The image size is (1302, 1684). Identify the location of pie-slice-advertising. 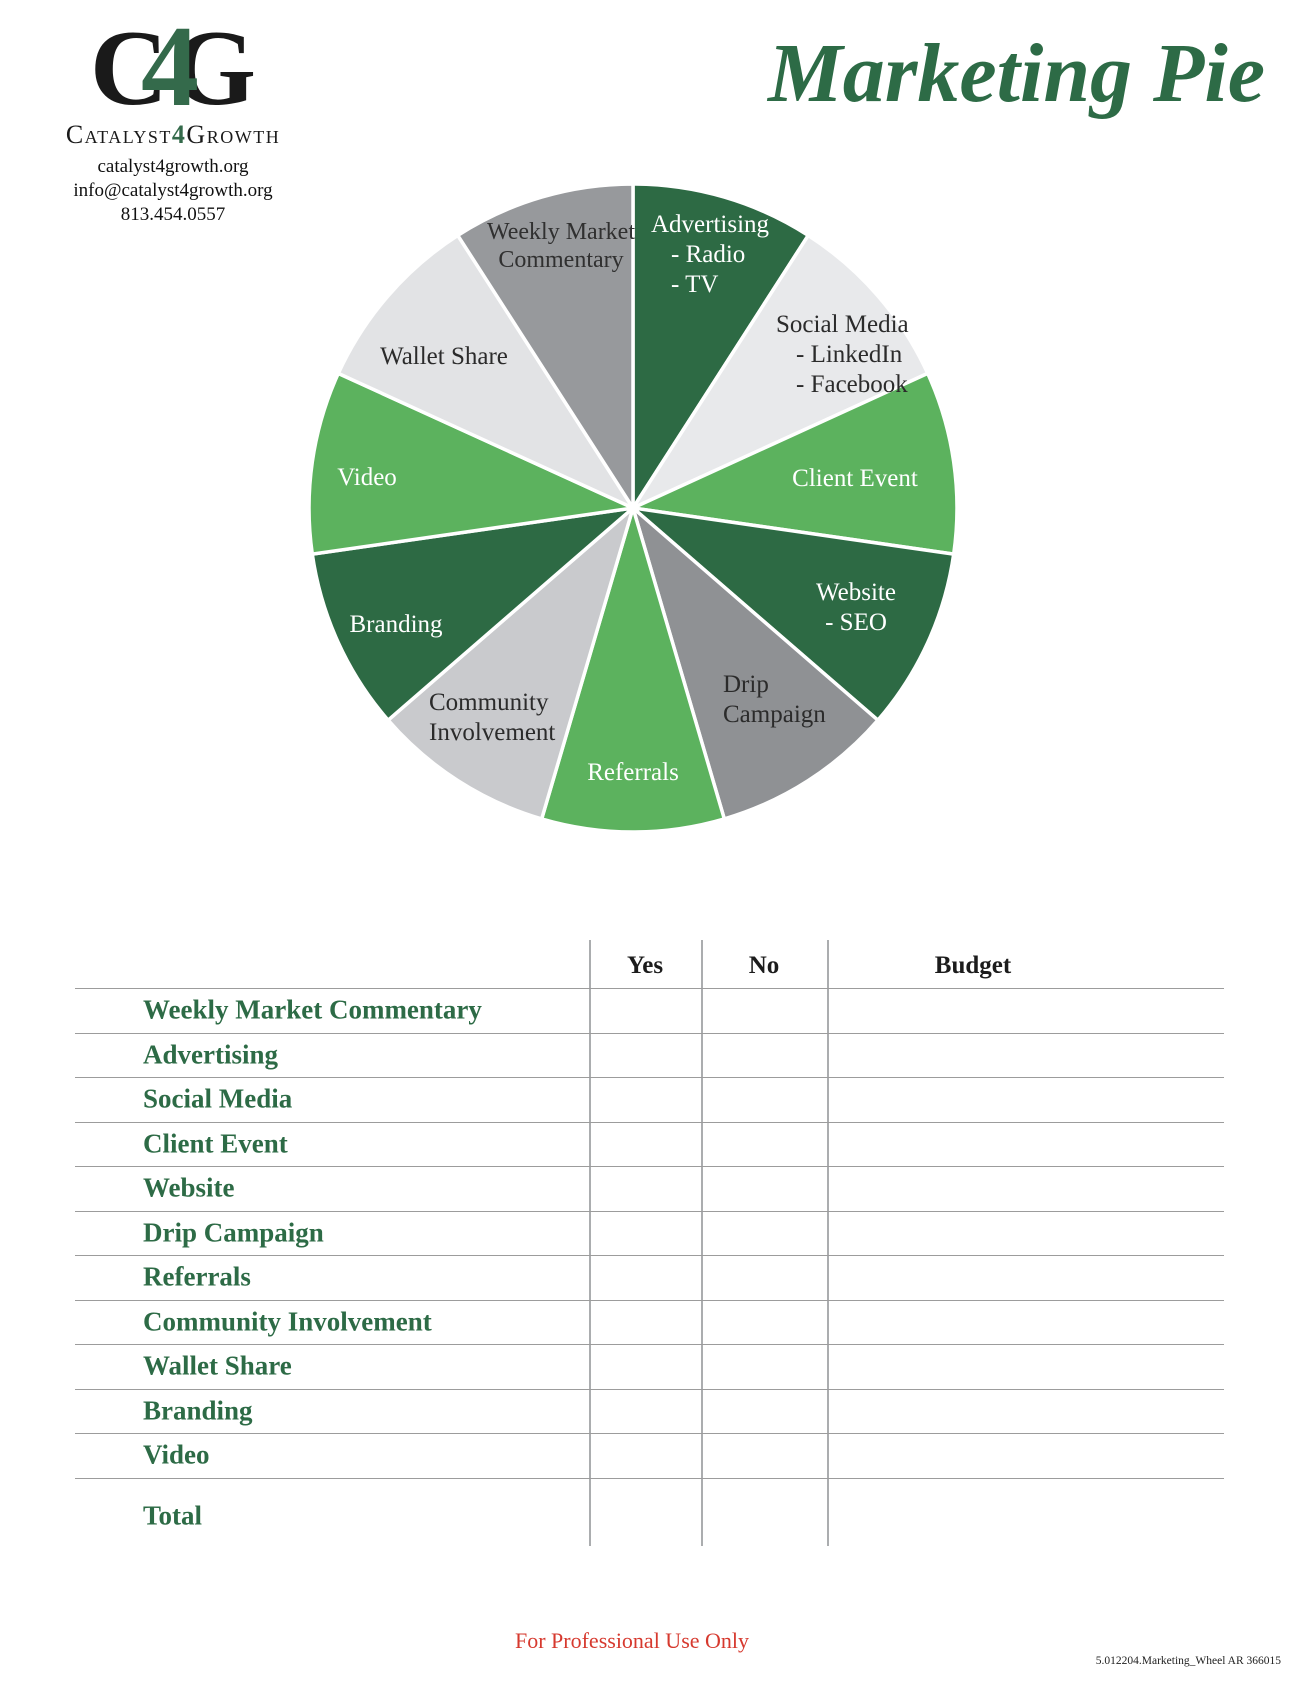
(720, 346).